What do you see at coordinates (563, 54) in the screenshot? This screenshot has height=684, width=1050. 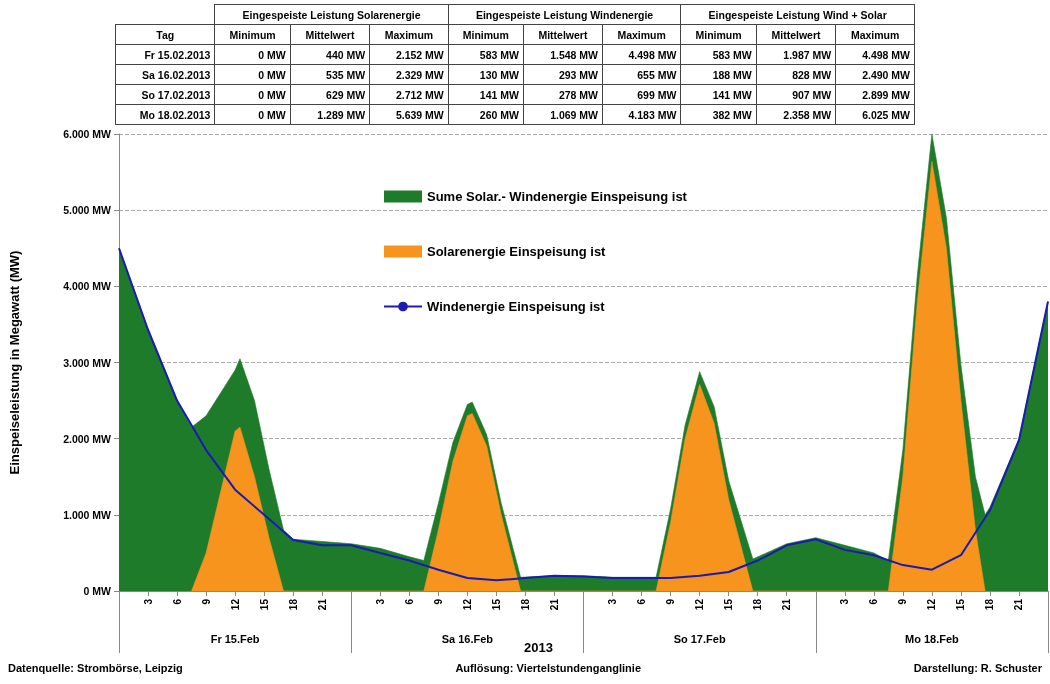 I see `text: 1.548 MW` at bounding box center [563, 54].